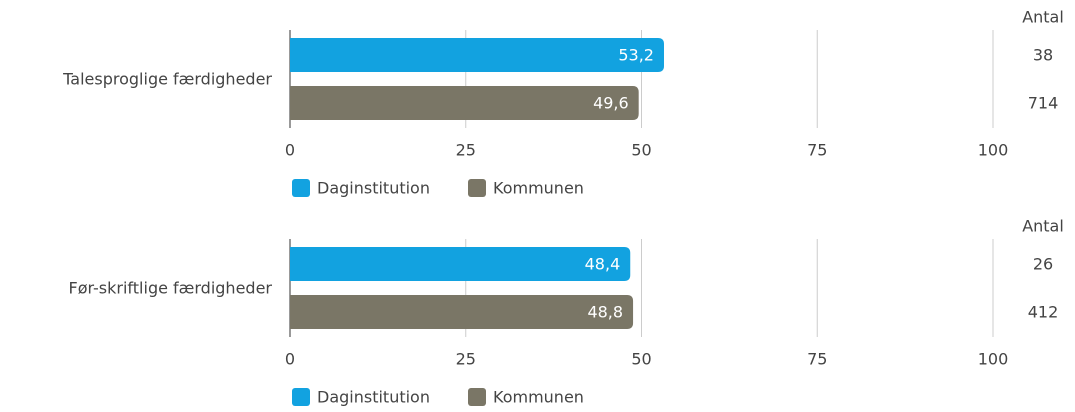 The image size is (1075, 412). Describe the element at coordinates (1043, 103) in the screenshot. I see `count-label: 714` at that location.